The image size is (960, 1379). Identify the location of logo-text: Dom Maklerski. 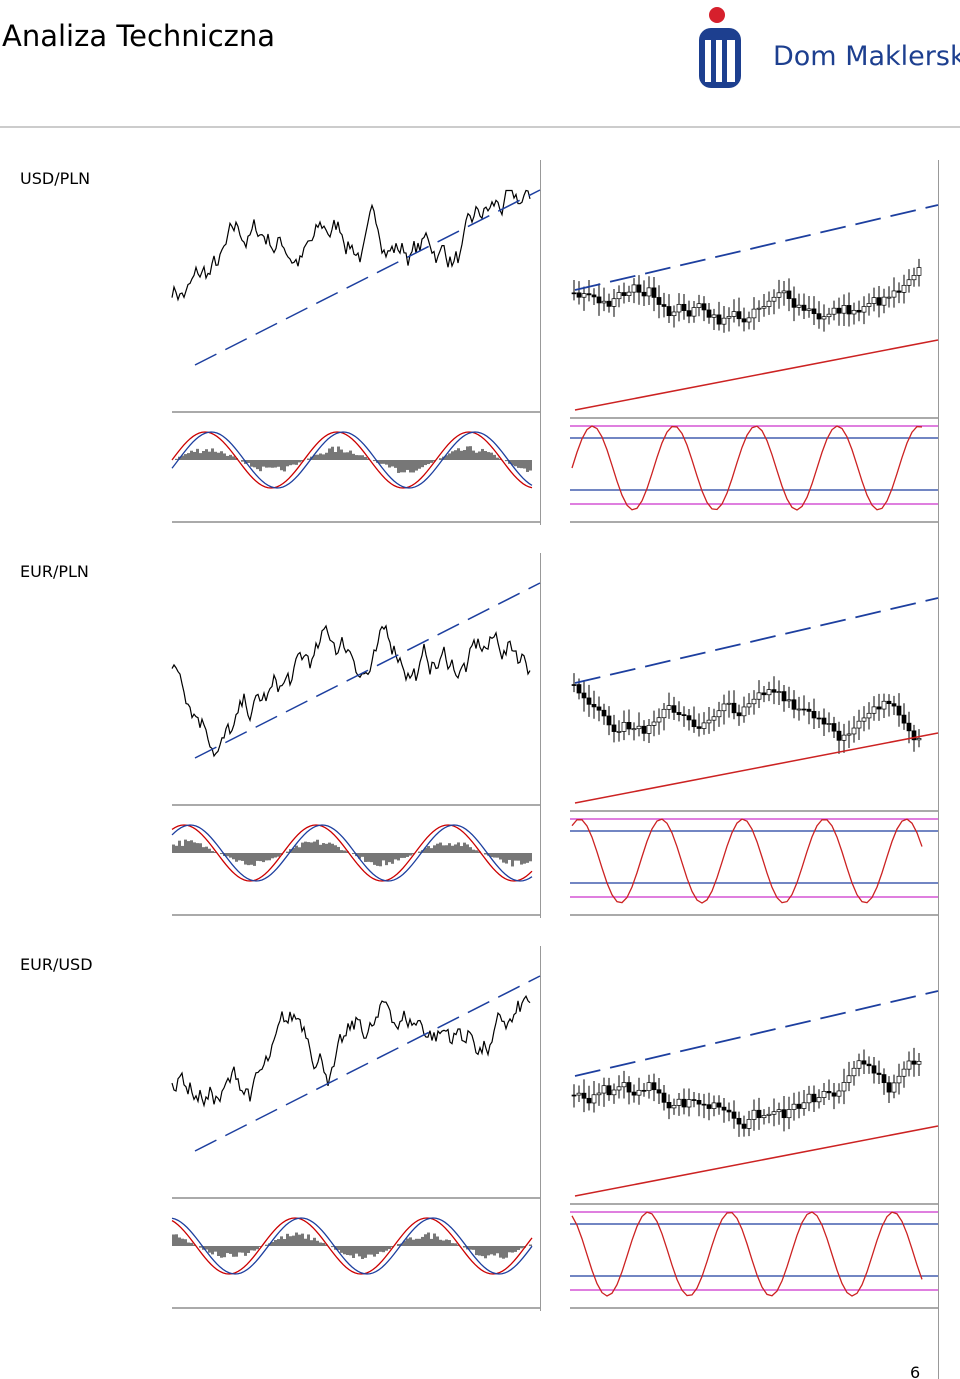
(866, 56).